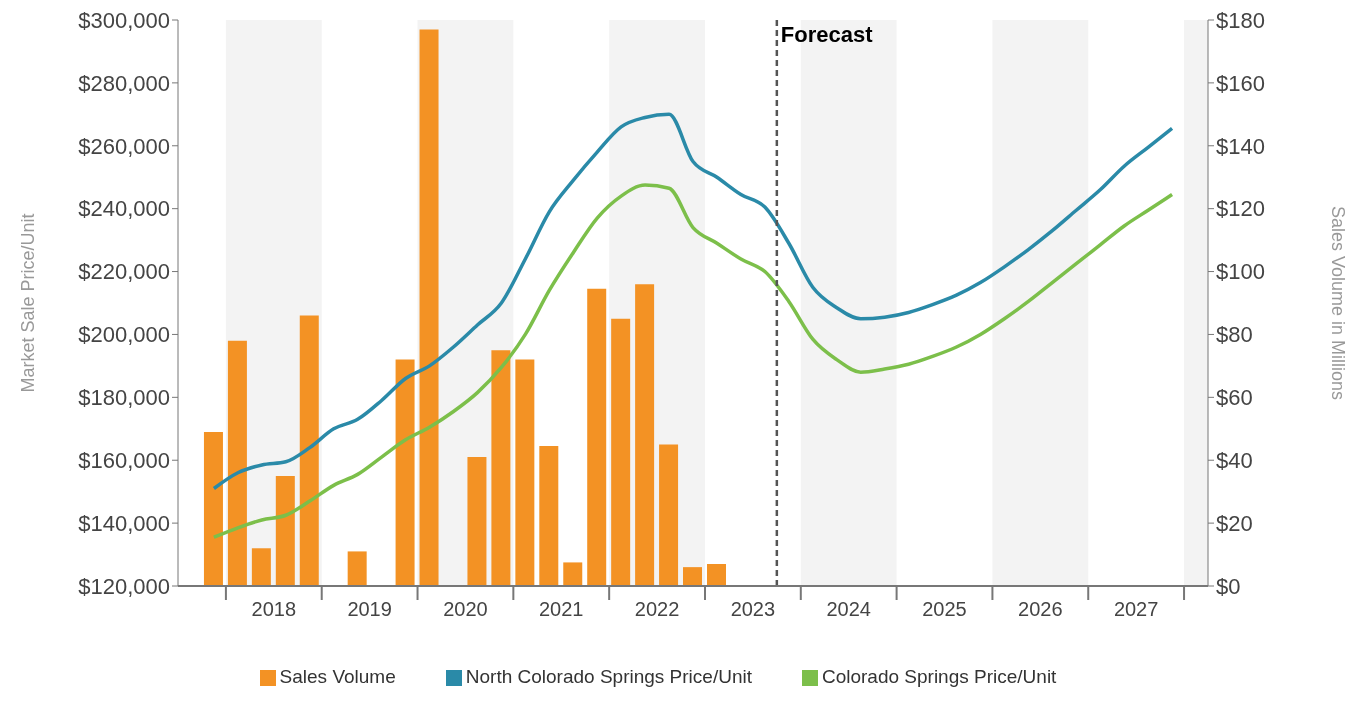 This screenshot has height=708, width=1370. I want to click on y2-tick-label: $140, so click(1240, 146).